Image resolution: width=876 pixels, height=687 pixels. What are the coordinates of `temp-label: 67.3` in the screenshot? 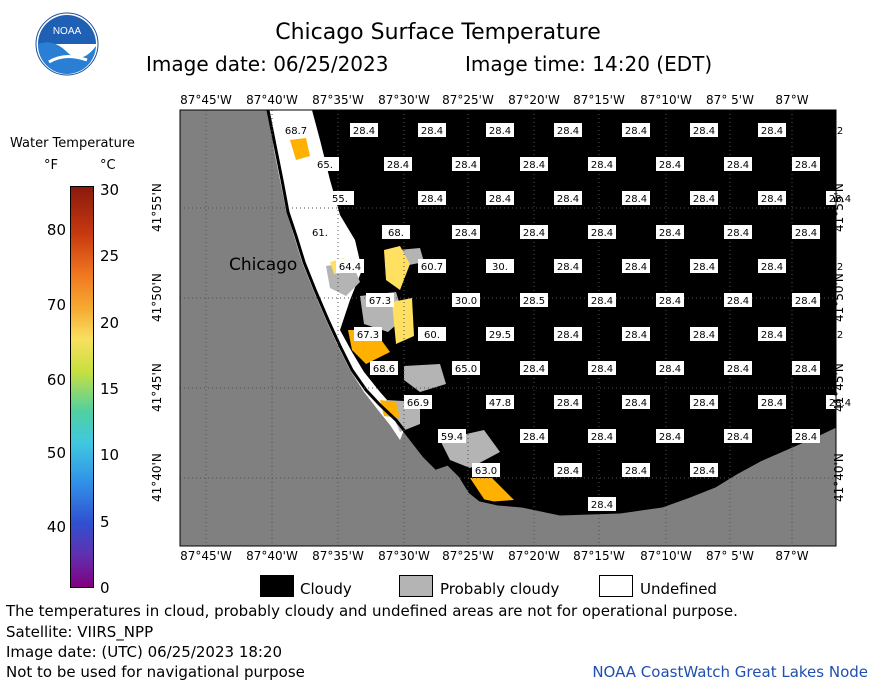 It's located at (380, 301).